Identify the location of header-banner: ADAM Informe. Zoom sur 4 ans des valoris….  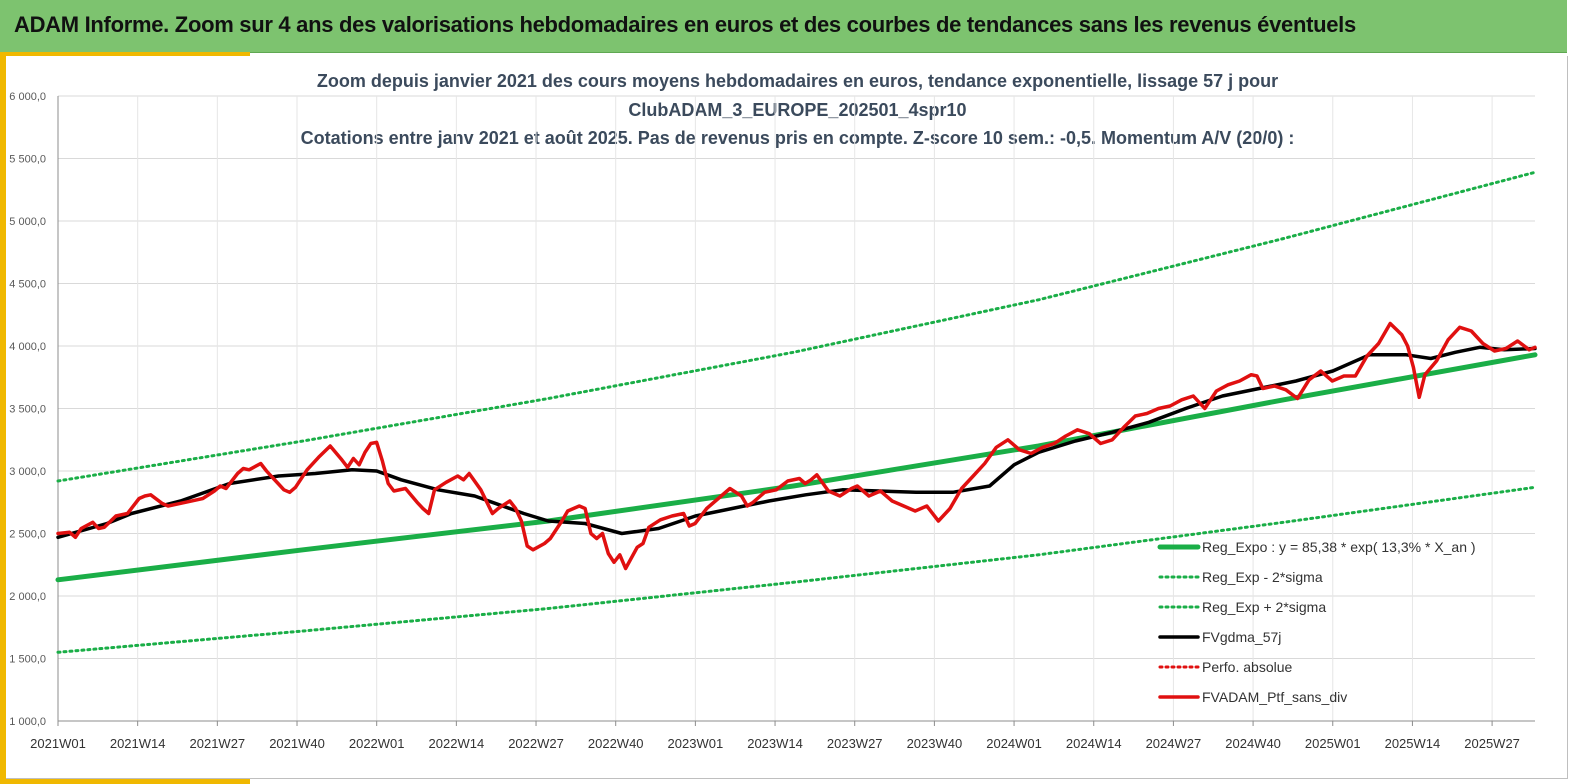
(783, 26).